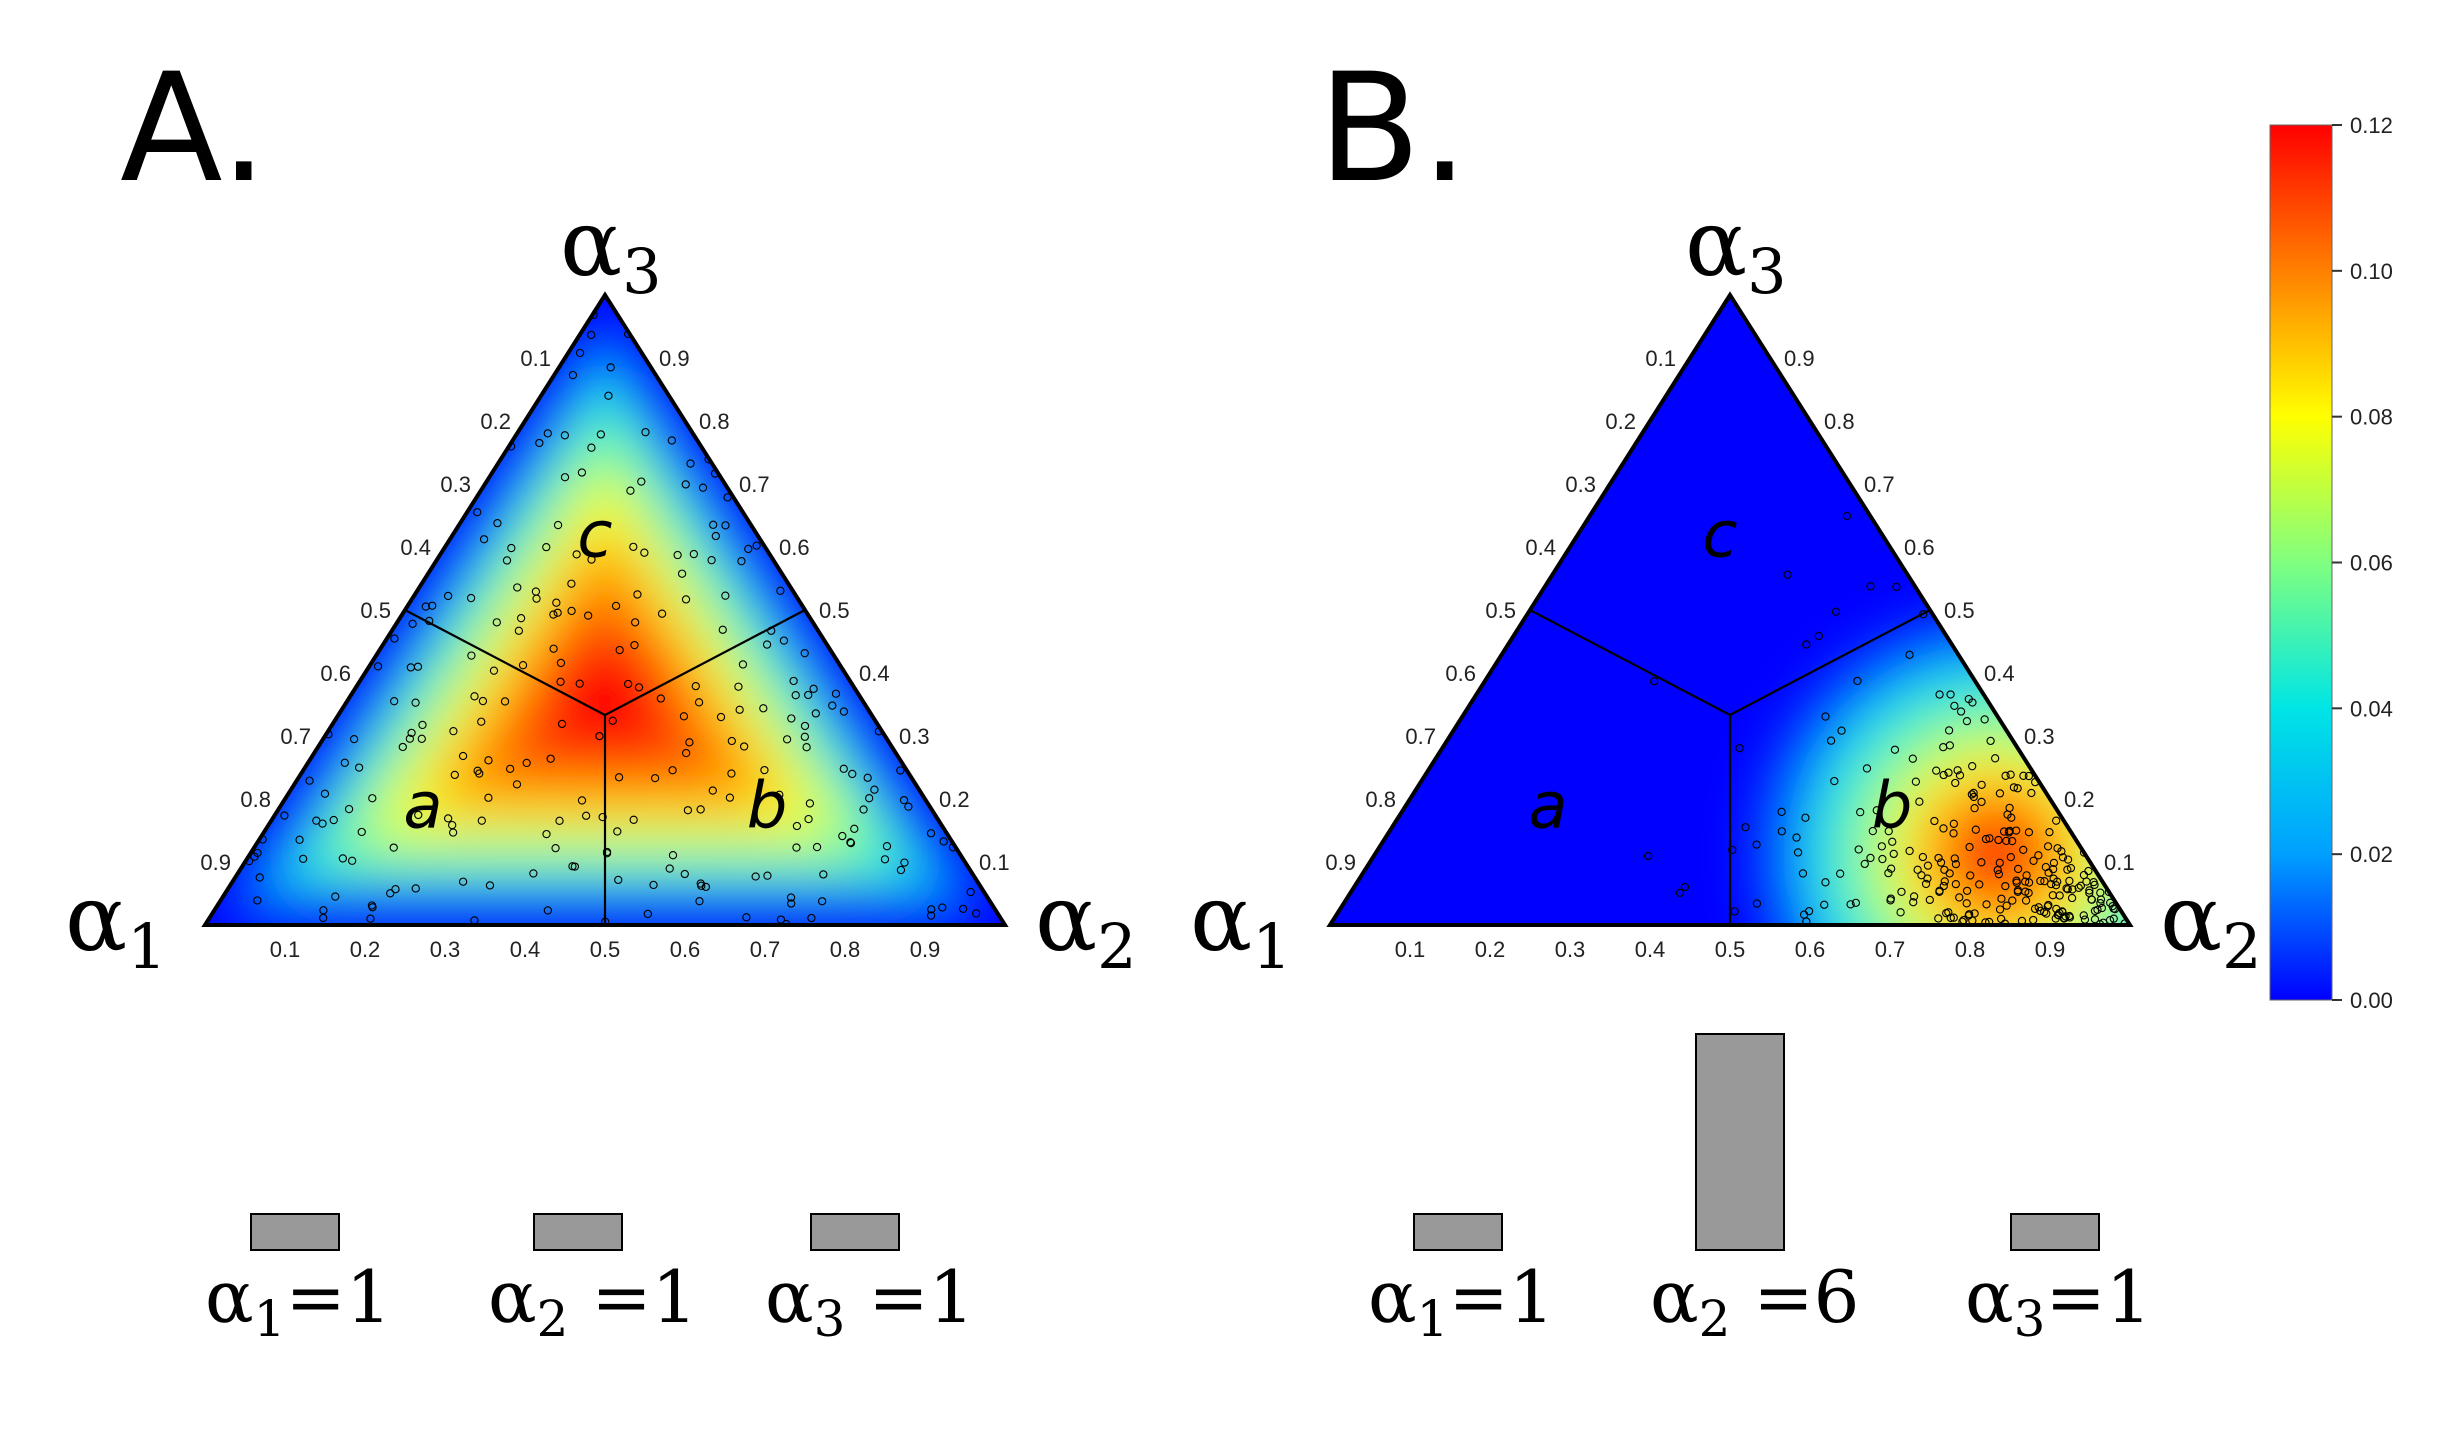  I want to click on parameter-bar-label: α3=1, so click(2058, 1301).